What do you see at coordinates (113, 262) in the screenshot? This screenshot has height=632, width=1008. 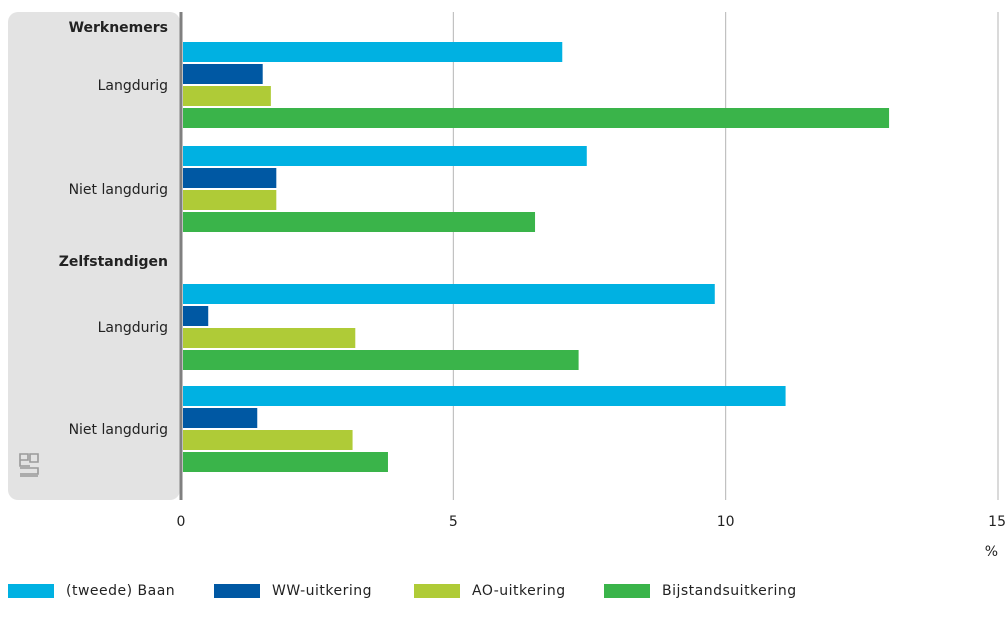 I see `group-label: Zelfstandigen` at bounding box center [113, 262].